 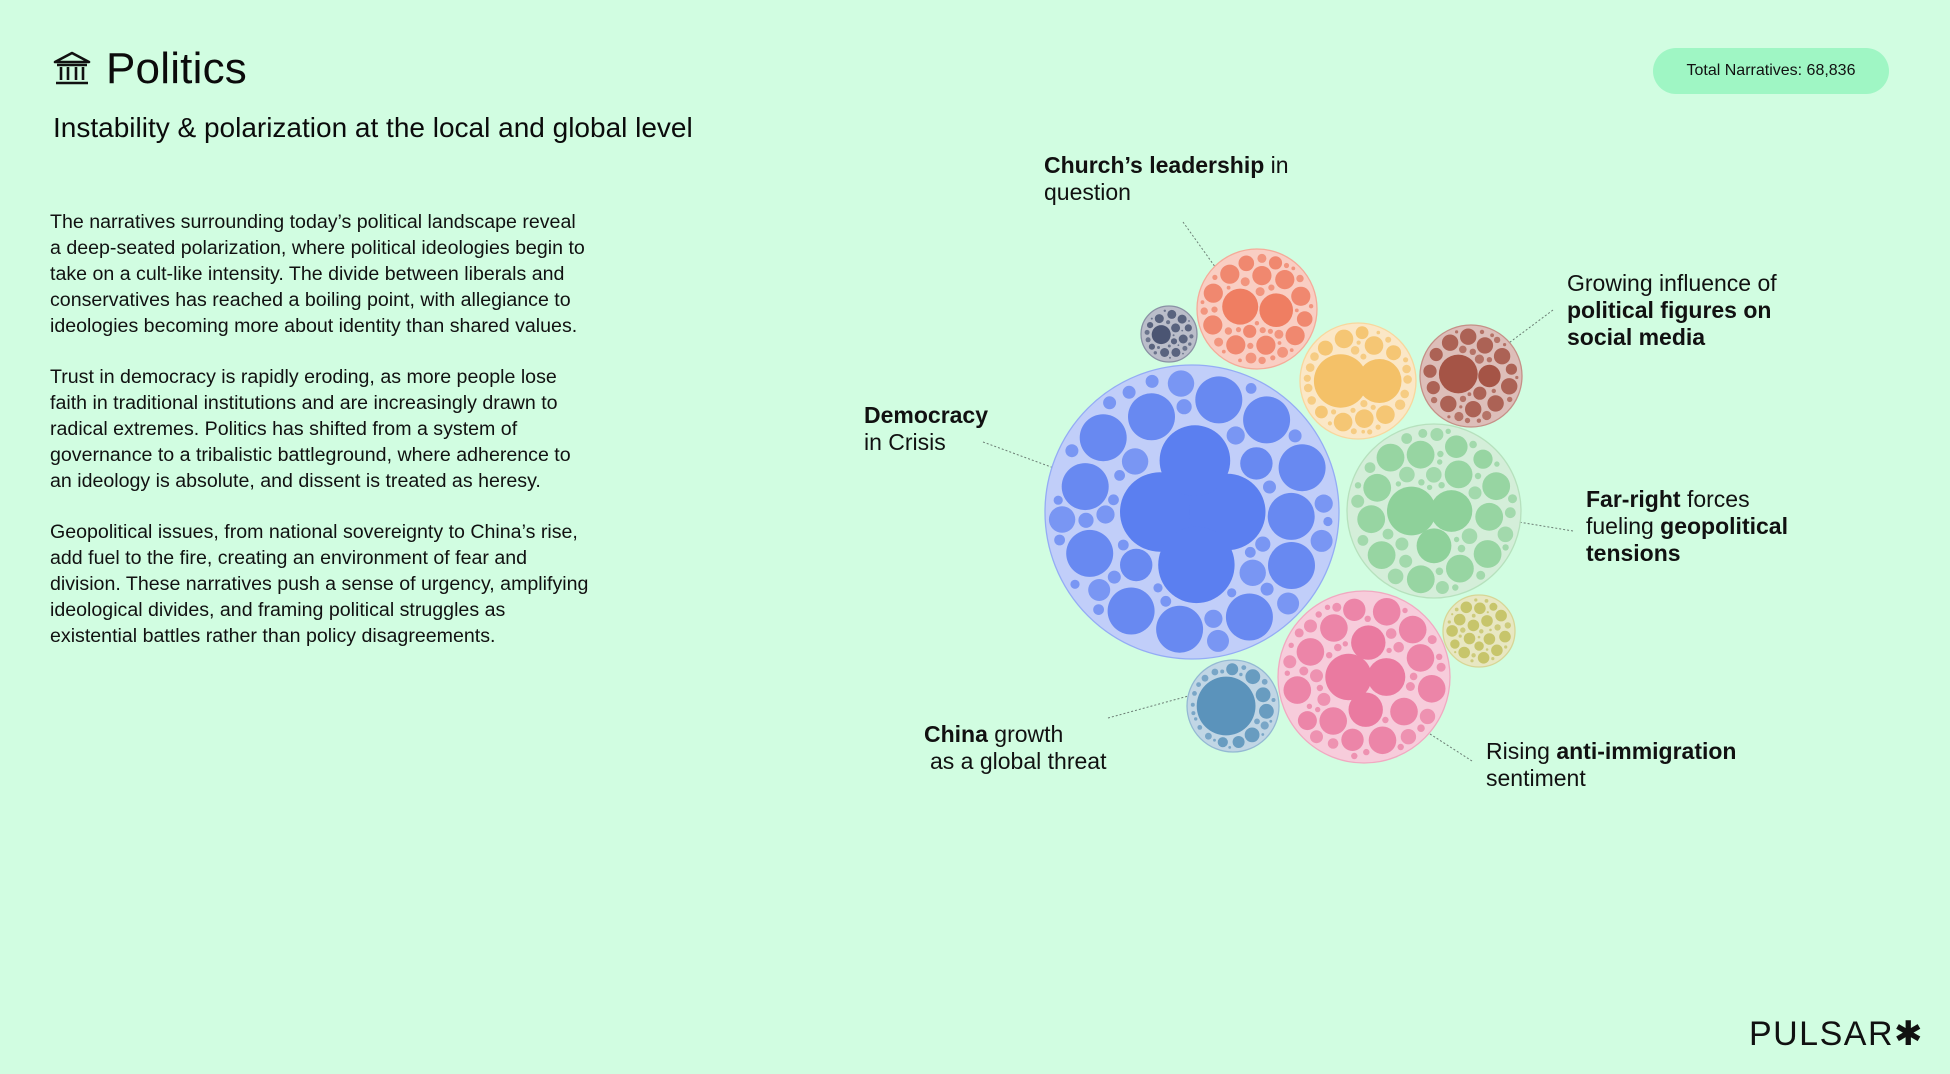 I want to click on label-democracy-in-crisis: Democracy in Crisis, so click(x=926, y=428).